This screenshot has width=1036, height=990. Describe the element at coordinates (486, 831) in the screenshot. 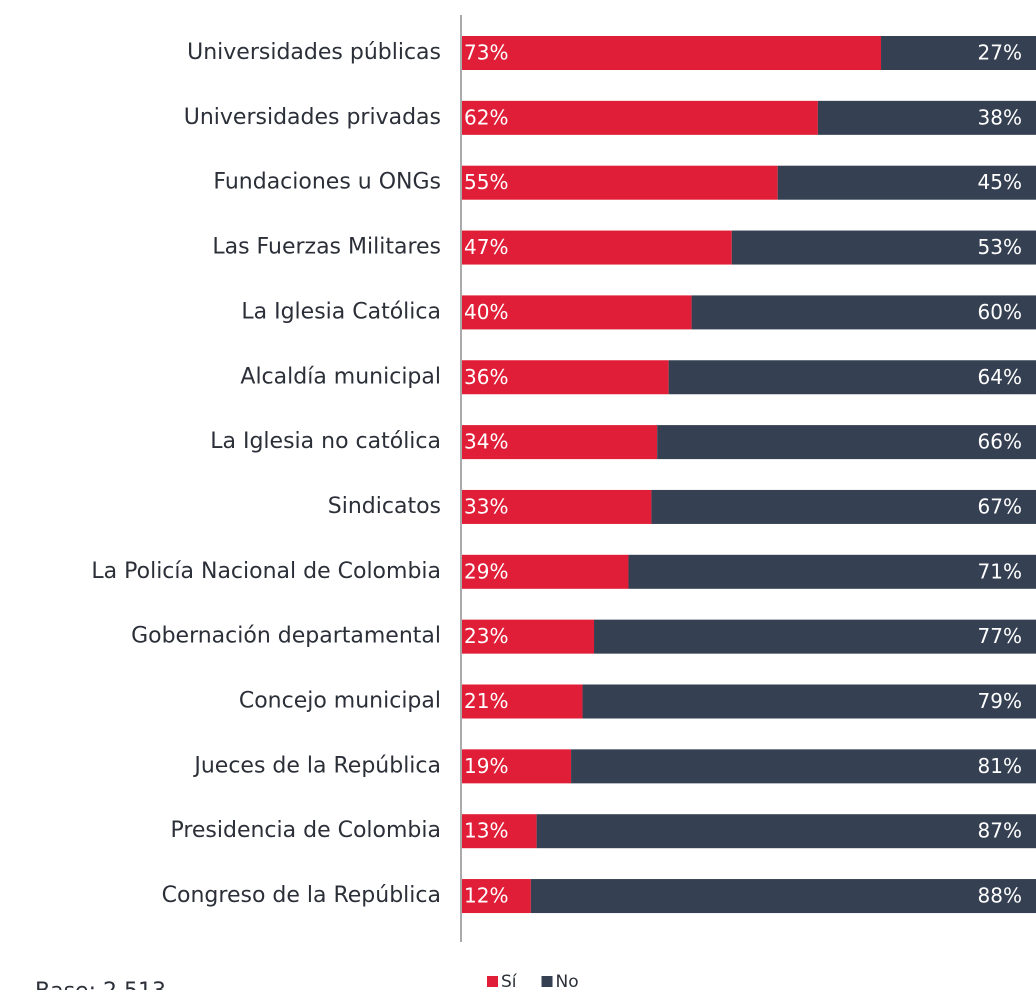

I see `value-label: 13%` at that location.